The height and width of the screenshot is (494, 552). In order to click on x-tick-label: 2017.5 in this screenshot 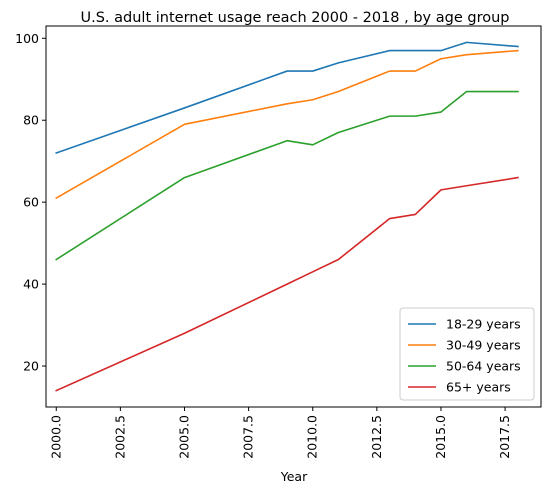, I will do `click(504, 437)`.